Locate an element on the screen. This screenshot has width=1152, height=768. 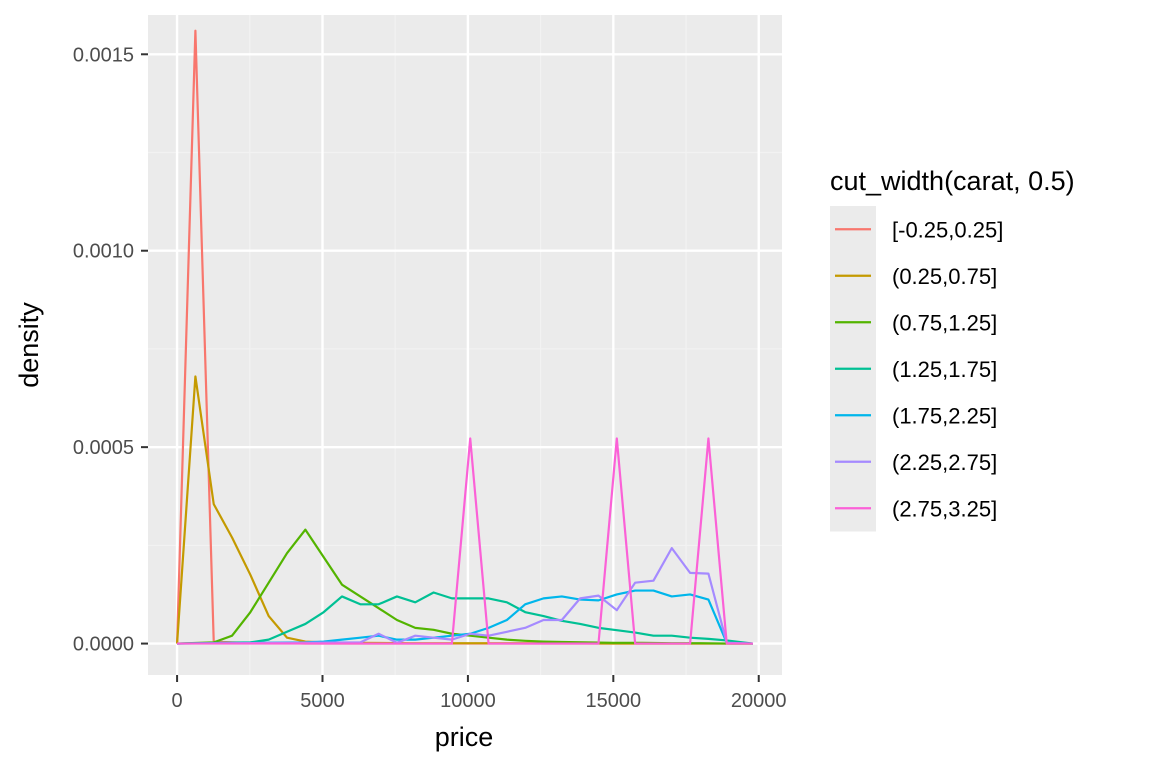
y-tick-label: 0.0000 is located at coordinates (103, 645).